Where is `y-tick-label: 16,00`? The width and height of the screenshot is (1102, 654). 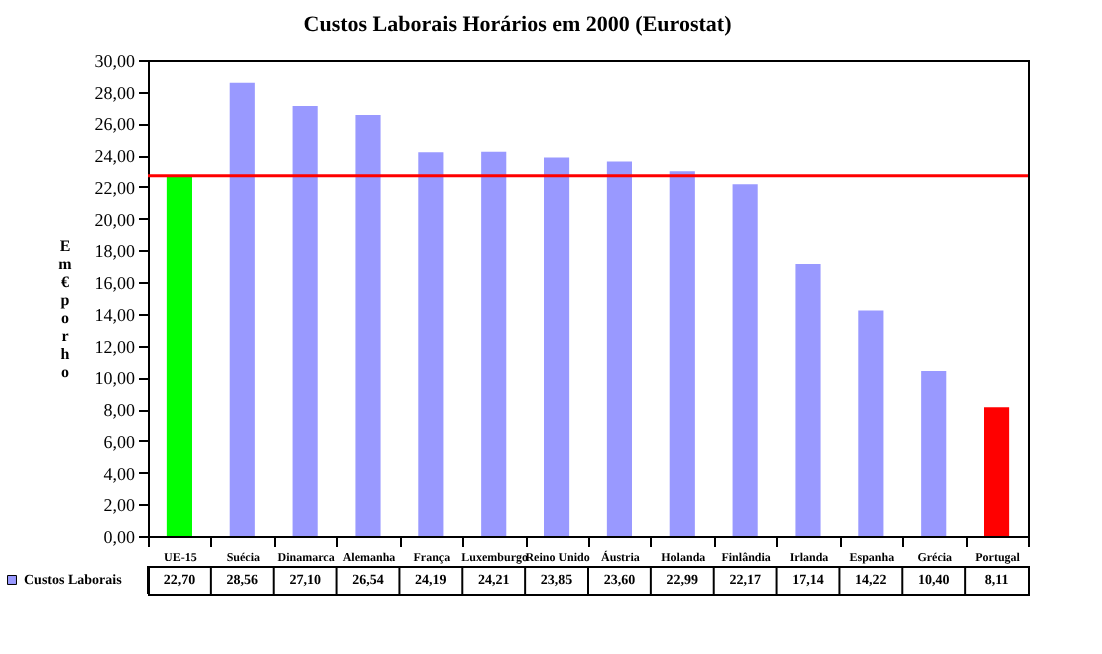
y-tick-label: 16,00 is located at coordinates (115, 283).